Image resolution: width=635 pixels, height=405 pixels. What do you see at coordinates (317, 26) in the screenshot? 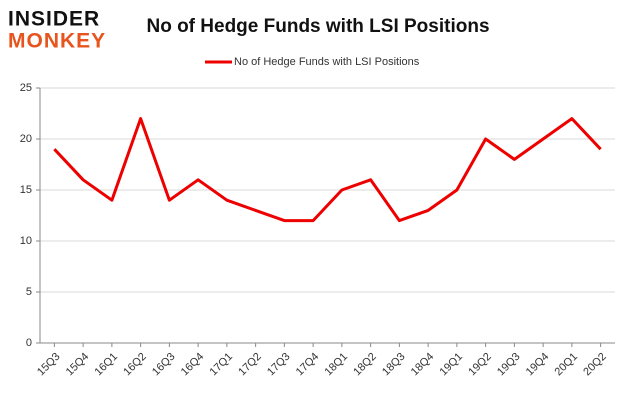
I see `chart-title: No of Hedge Funds with LSI Positions` at bounding box center [317, 26].